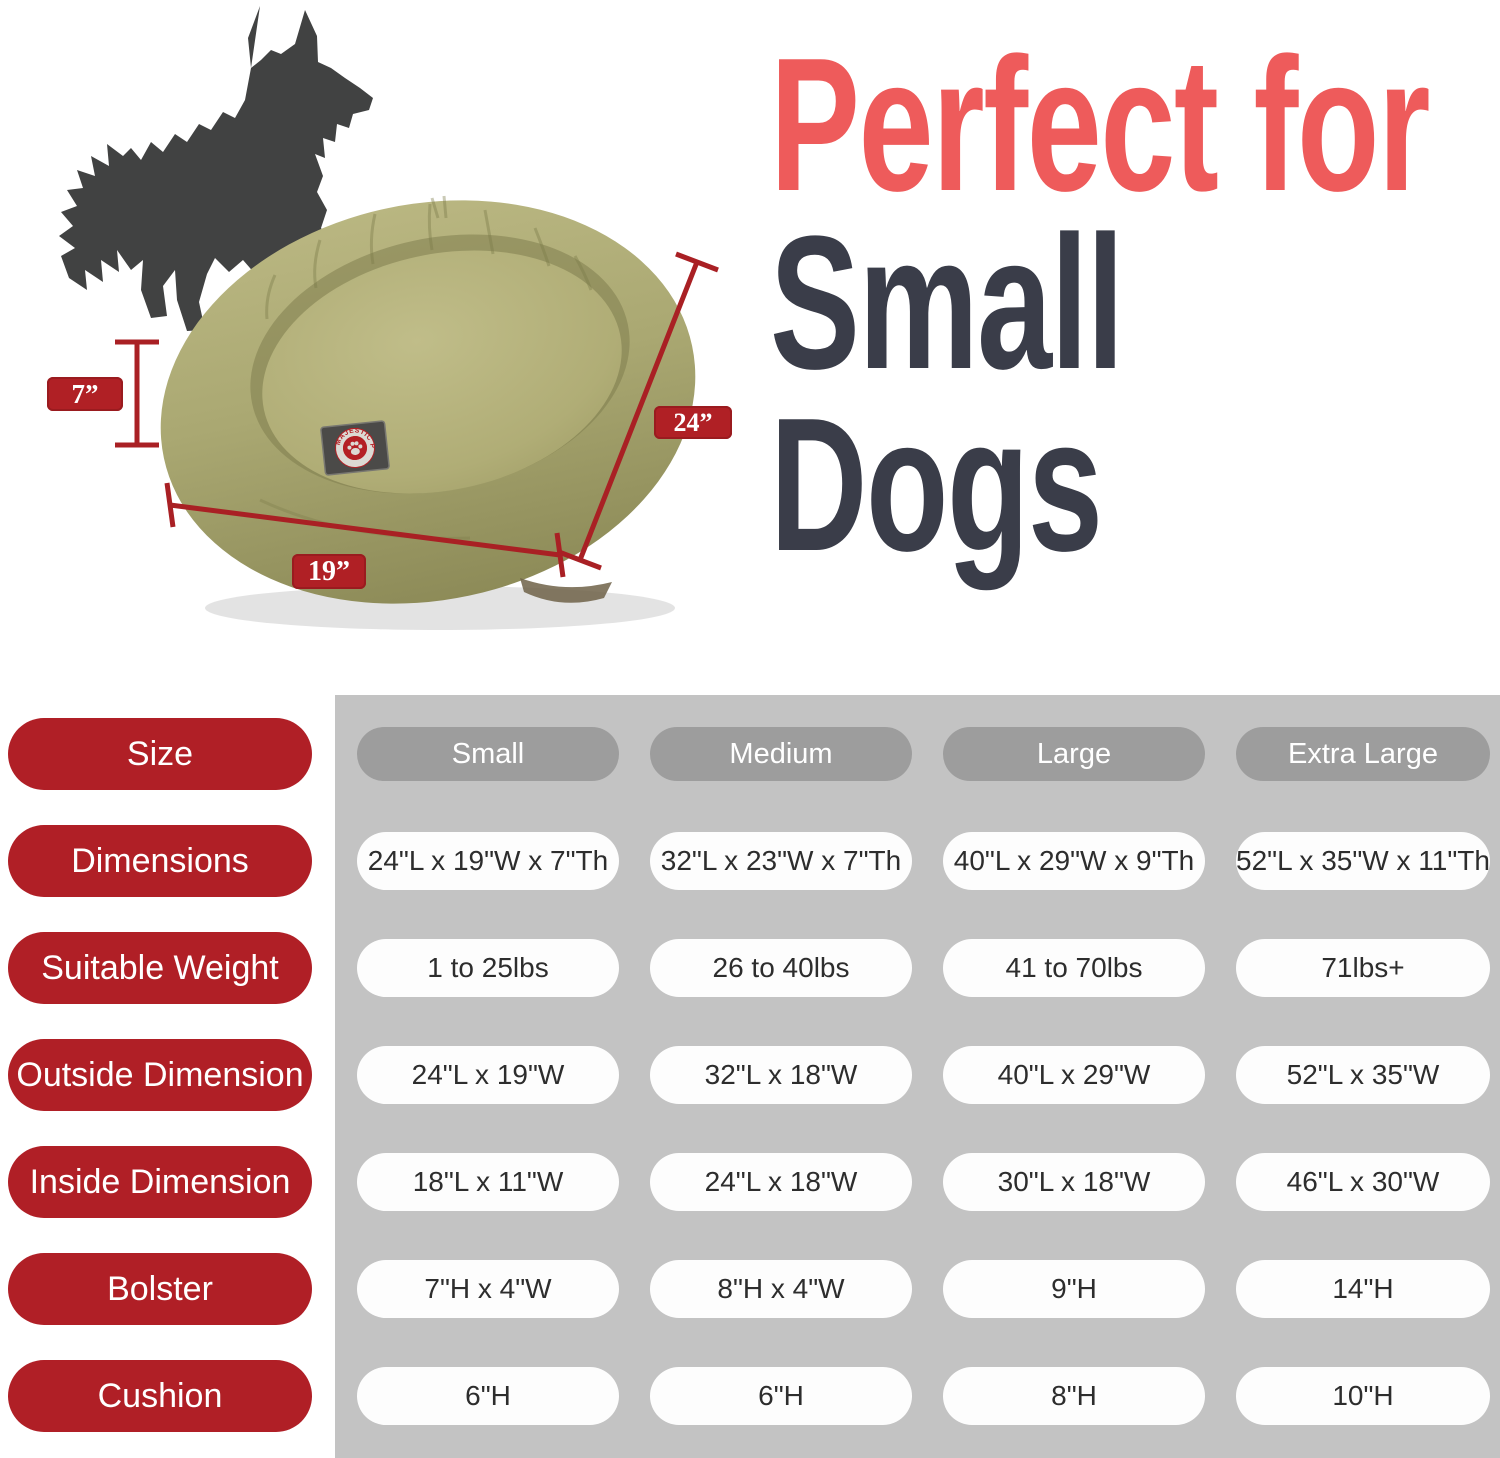 The image size is (1500, 1458). I want to click on table-cell: 8"H x 4"W, so click(781, 1289).